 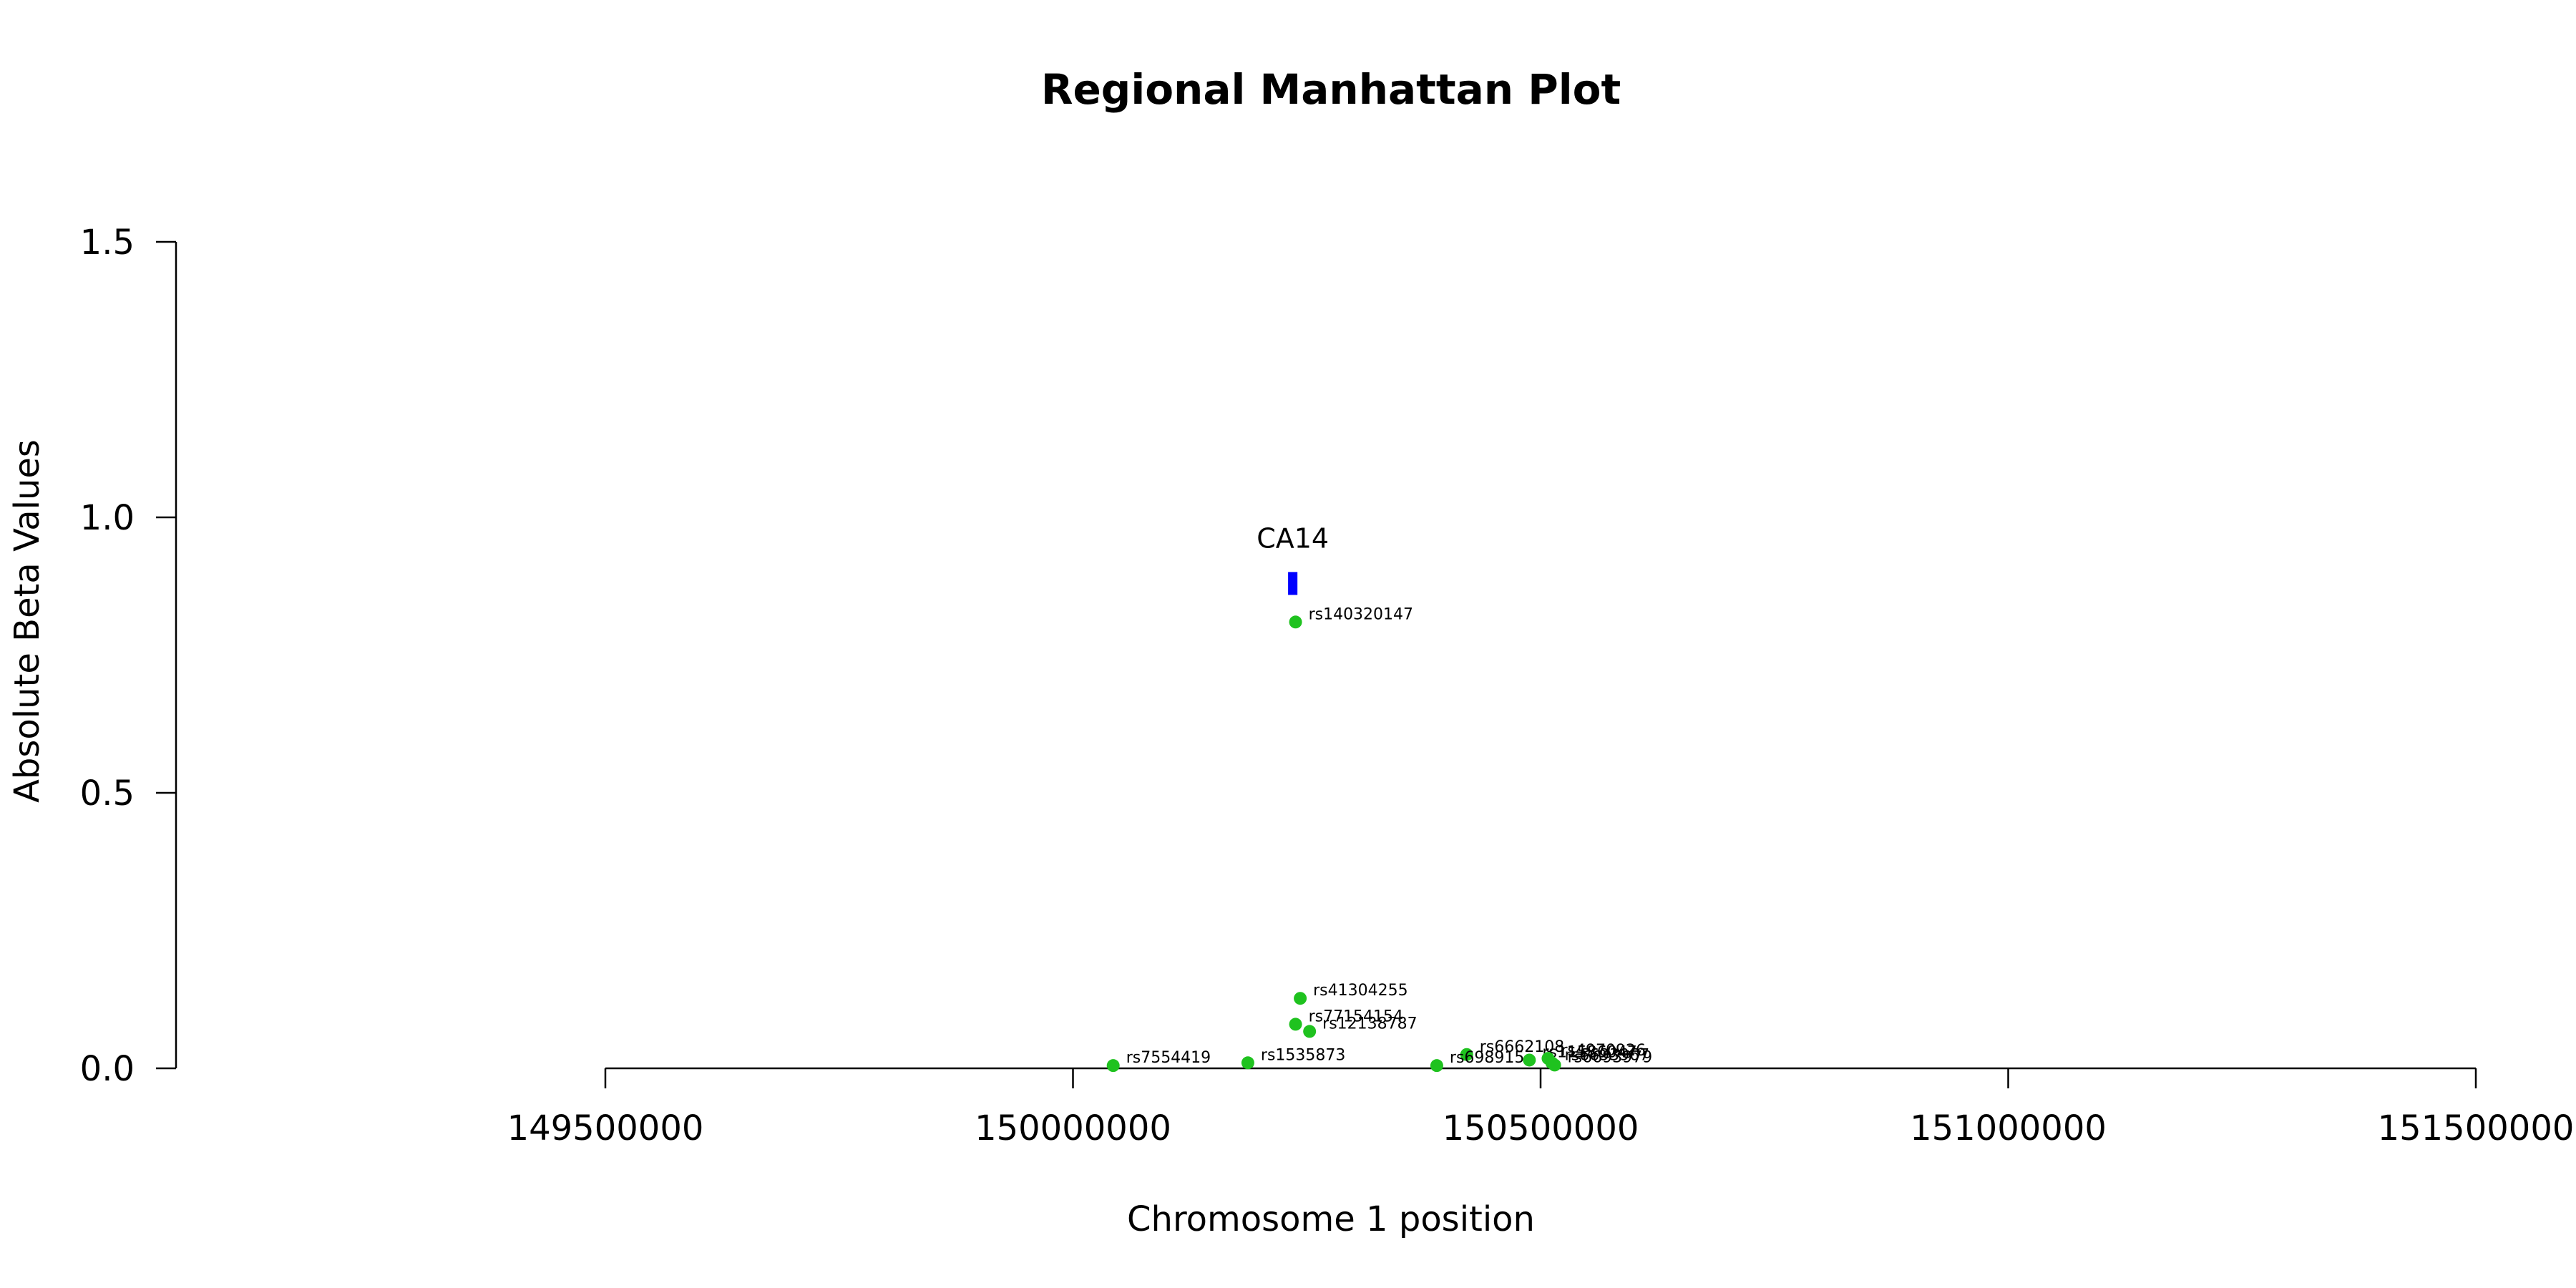 What do you see at coordinates (2476, 1128) in the screenshot?
I see `x-tick-label: 151500000` at bounding box center [2476, 1128].